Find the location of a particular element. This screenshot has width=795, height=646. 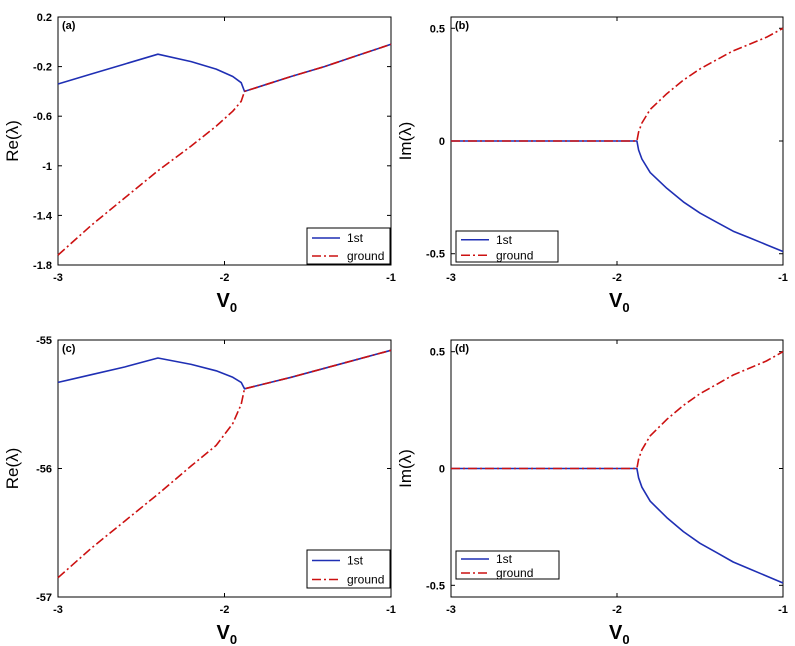

panel-label: (a) is located at coordinates (69, 26).